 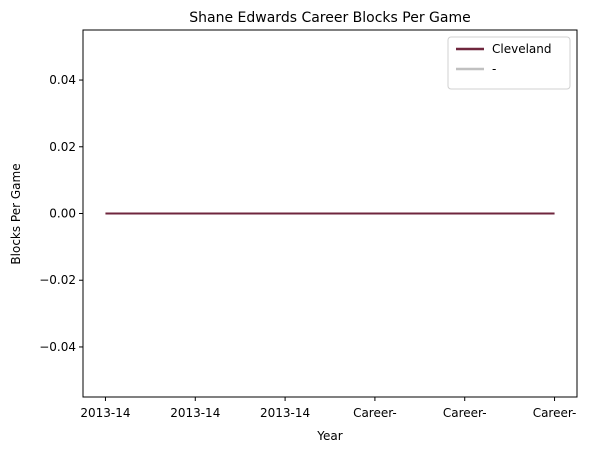 I want to click on legend-label: -, so click(x=494, y=69).